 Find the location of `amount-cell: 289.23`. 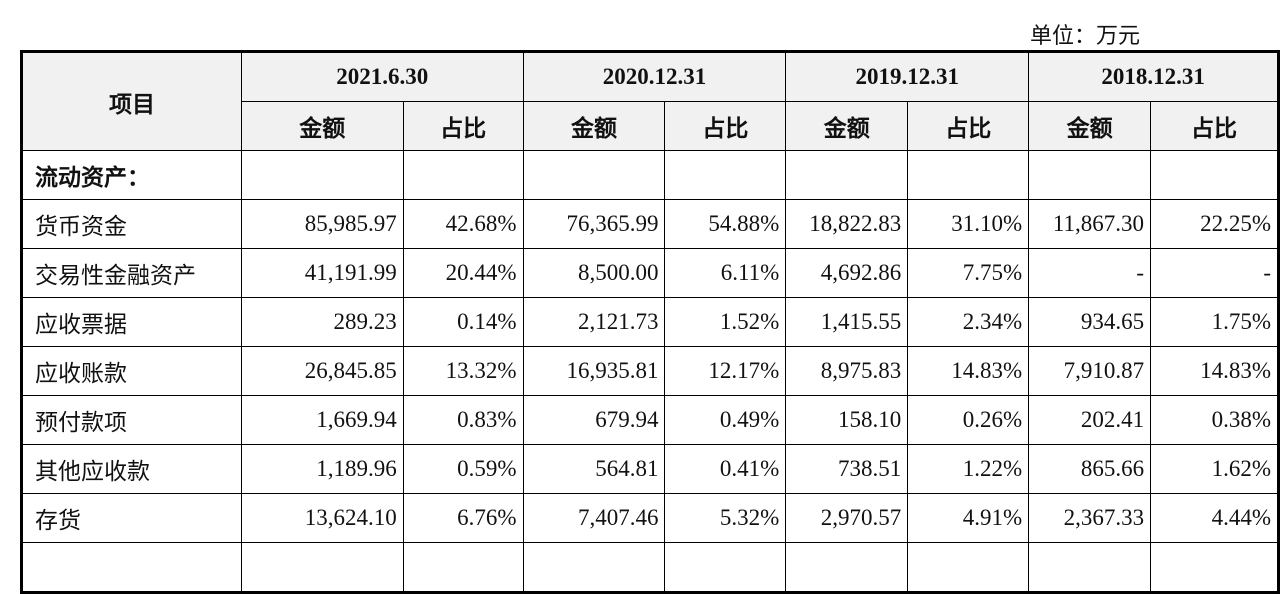

amount-cell: 289.23 is located at coordinates (322, 322).